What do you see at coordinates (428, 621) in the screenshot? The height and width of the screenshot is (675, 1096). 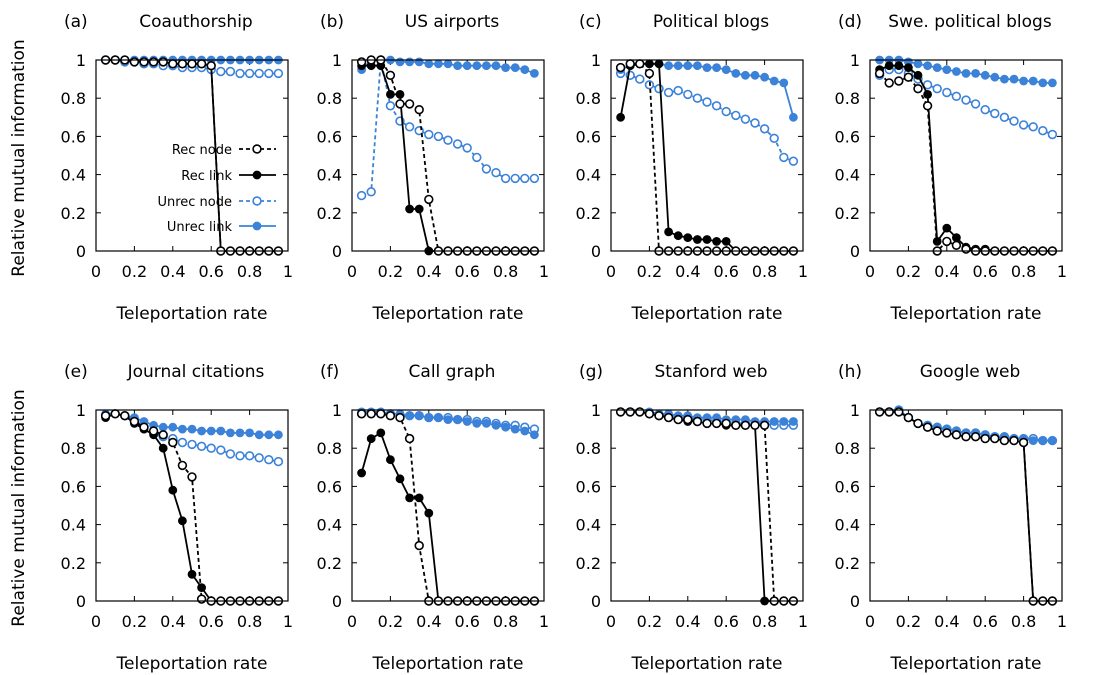 I see `x-tick-label: 0.4` at bounding box center [428, 621].